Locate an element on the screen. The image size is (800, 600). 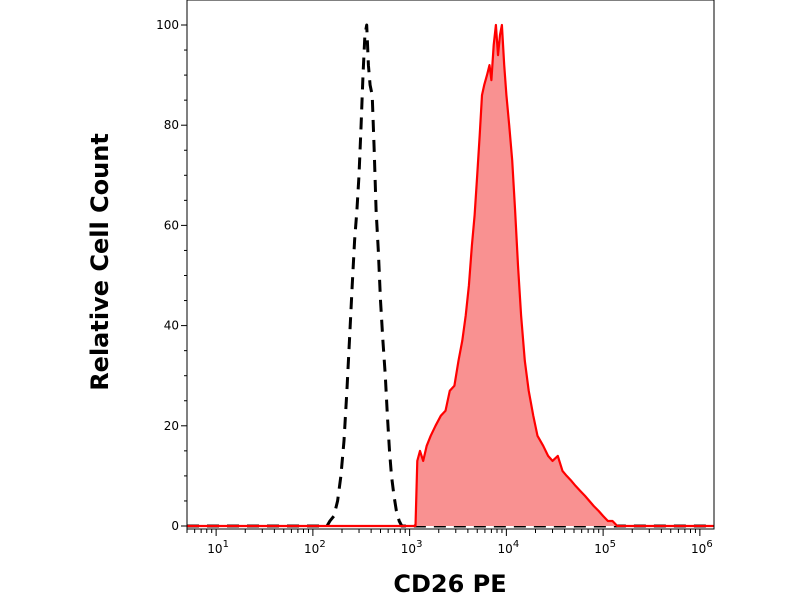
x-tick-label: 10⁵ is located at coordinates (605, 547).